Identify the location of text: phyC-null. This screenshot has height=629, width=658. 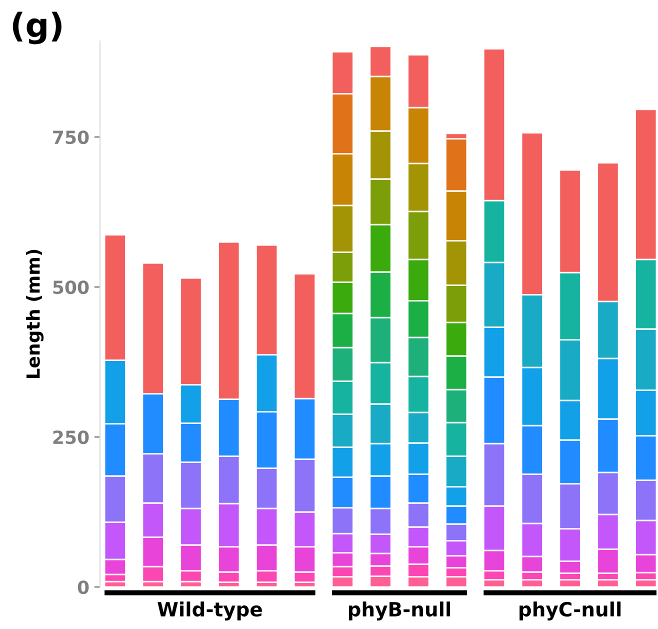
(570, 611).